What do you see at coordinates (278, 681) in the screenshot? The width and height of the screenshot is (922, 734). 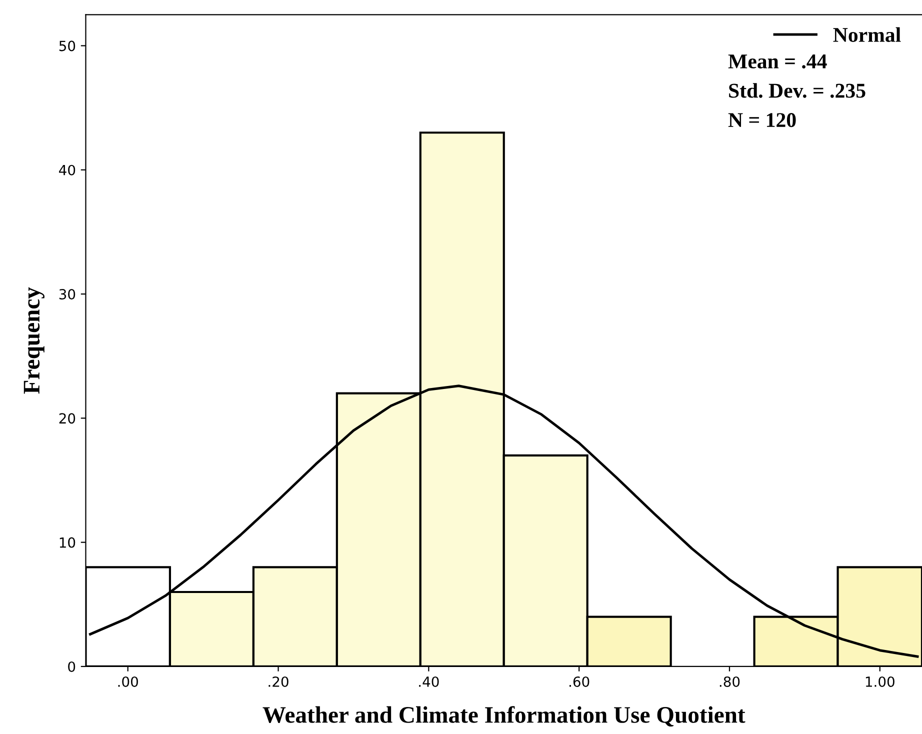 I see `x-tick-label: .20` at bounding box center [278, 681].